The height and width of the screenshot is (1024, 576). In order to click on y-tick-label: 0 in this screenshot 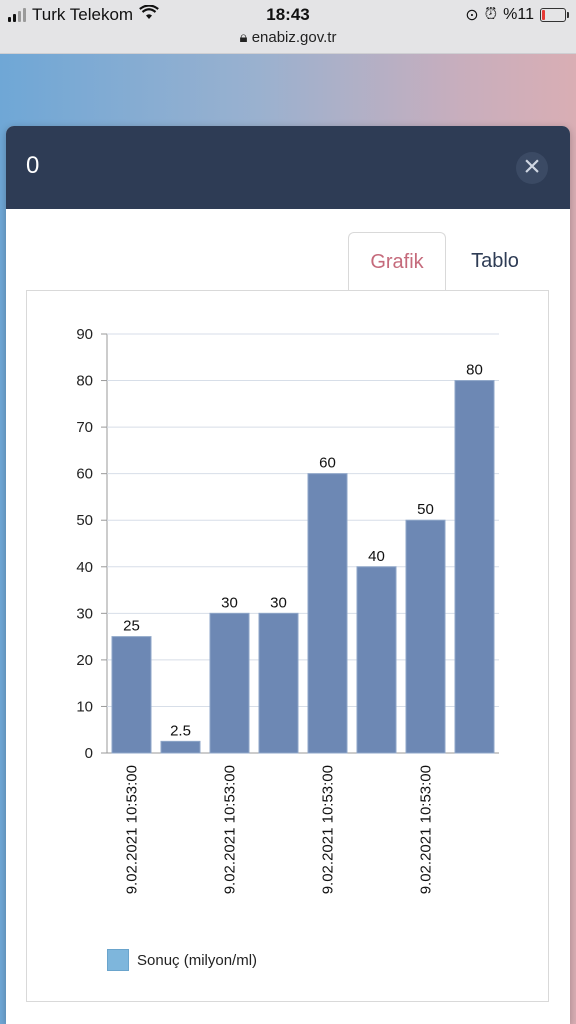, I will do `click(89, 753)`.